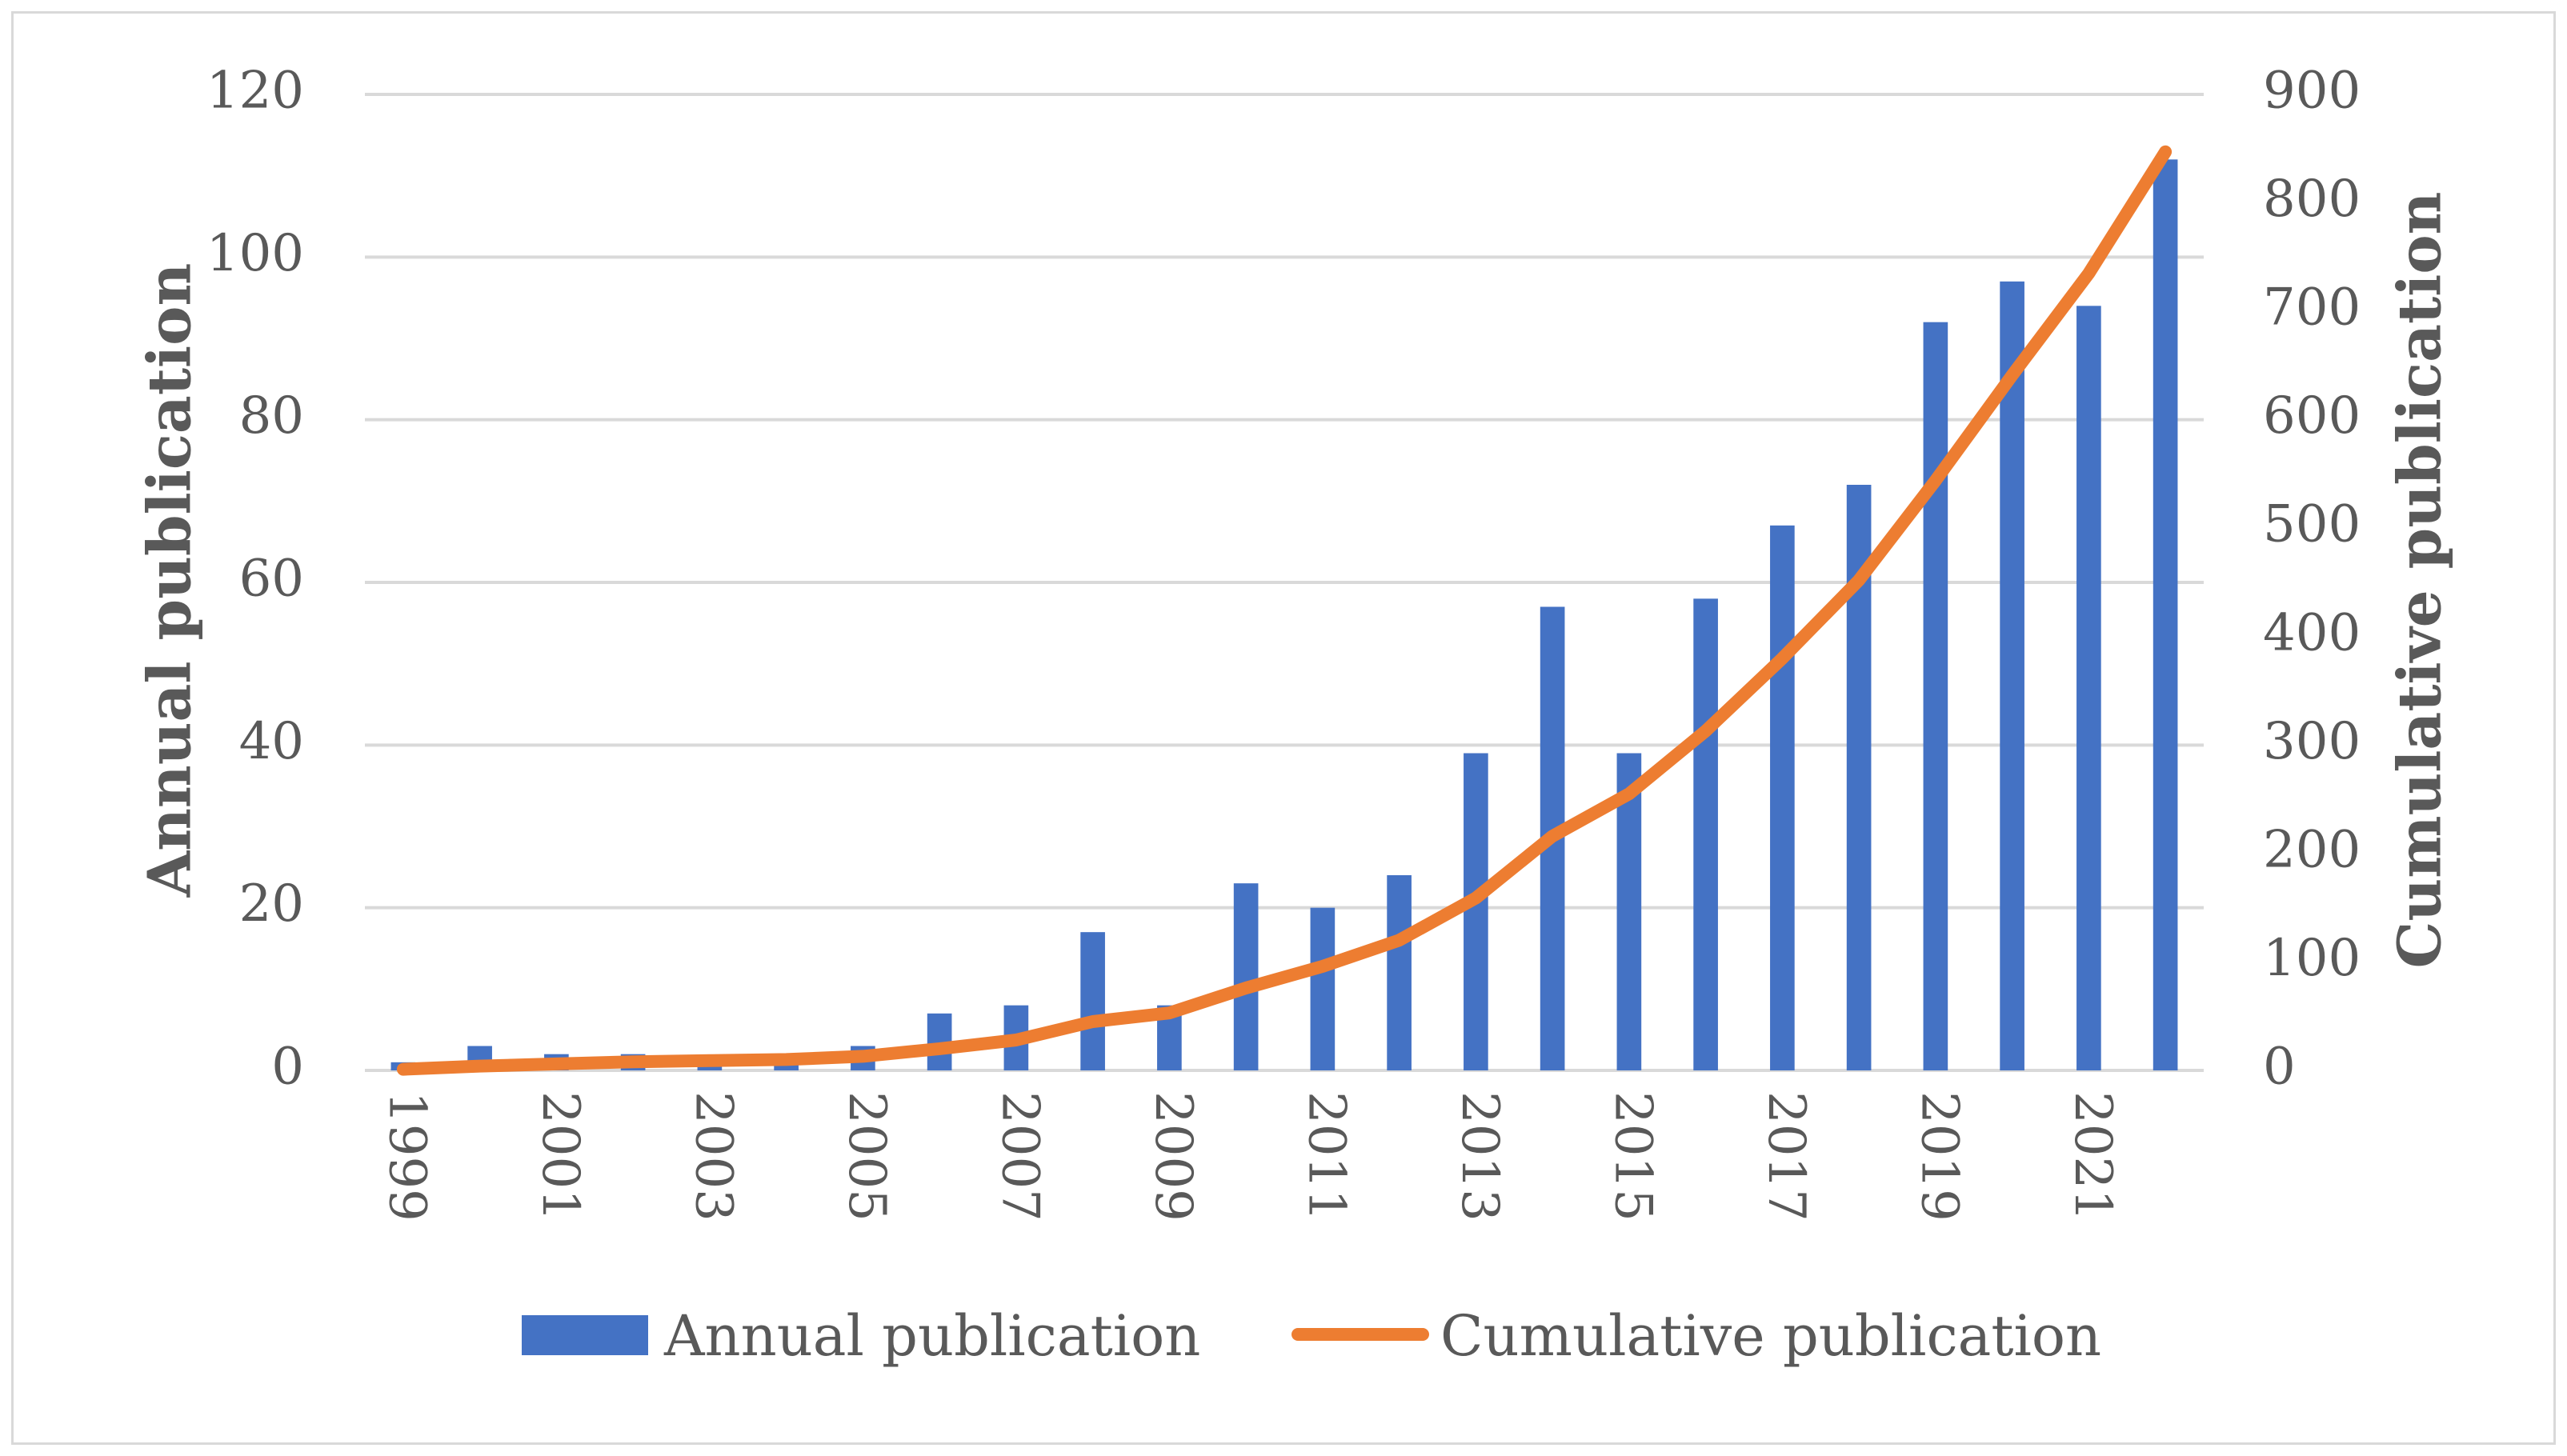 The height and width of the screenshot is (1456, 2567). I want to click on x-tick-label: 2021, so click(2092, 1156).